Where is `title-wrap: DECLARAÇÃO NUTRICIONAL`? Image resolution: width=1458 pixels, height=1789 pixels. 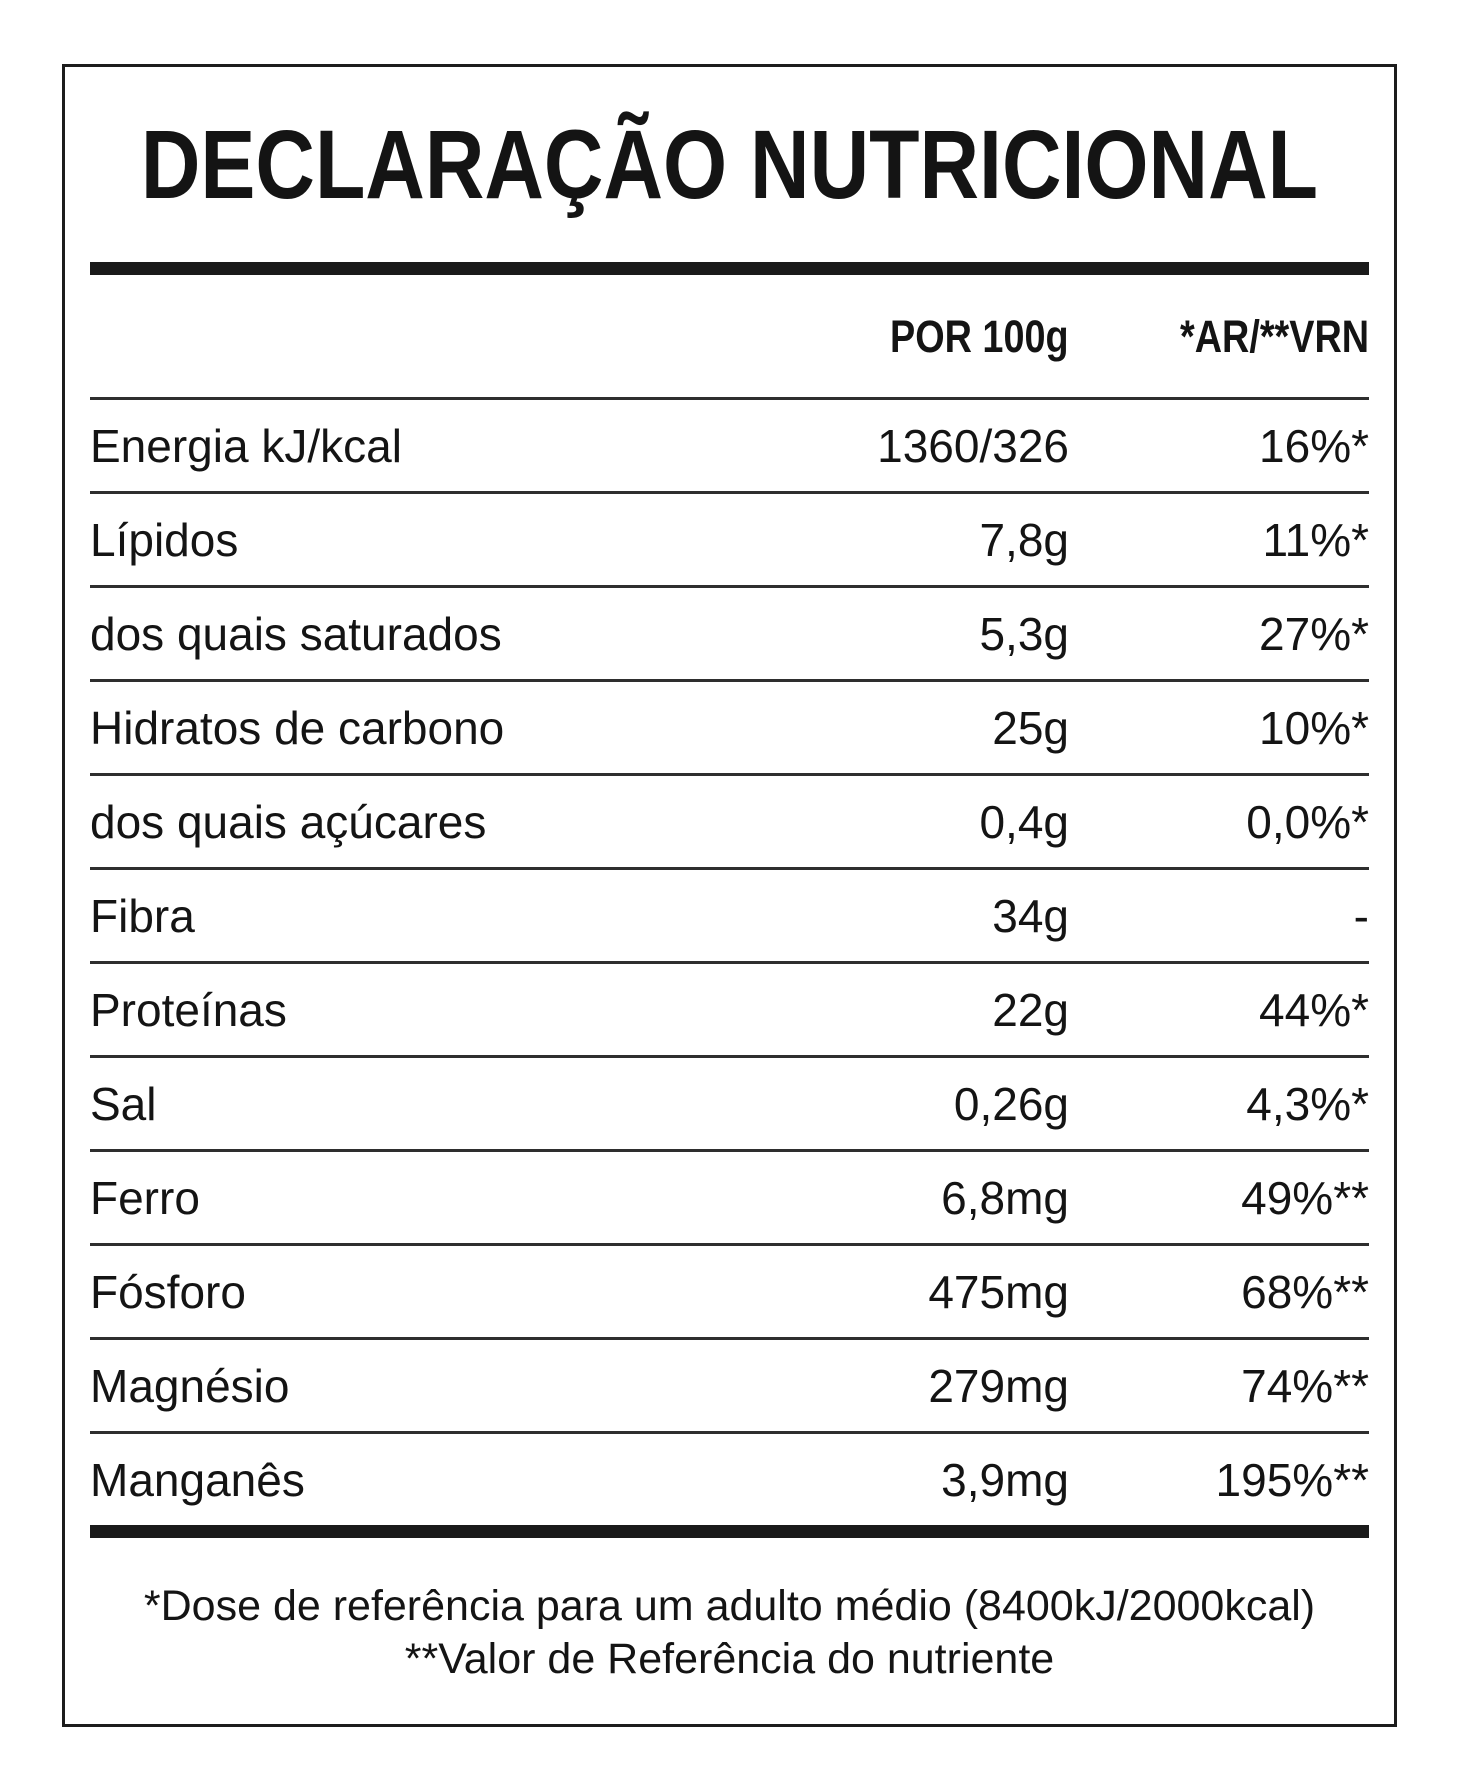 title-wrap: DECLARAÇÃO NUTRICIONAL is located at coordinates (729, 164).